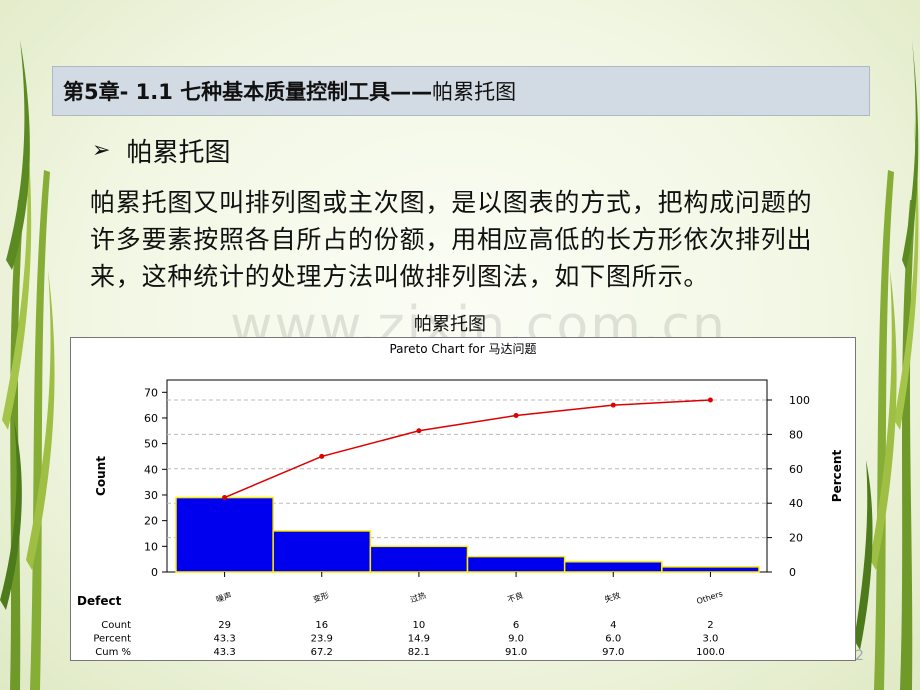 The width and height of the screenshot is (920, 690). Describe the element at coordinates (178, 152) in the screenshot. I see `bullet-heading-text: 帕累托图` at that location.